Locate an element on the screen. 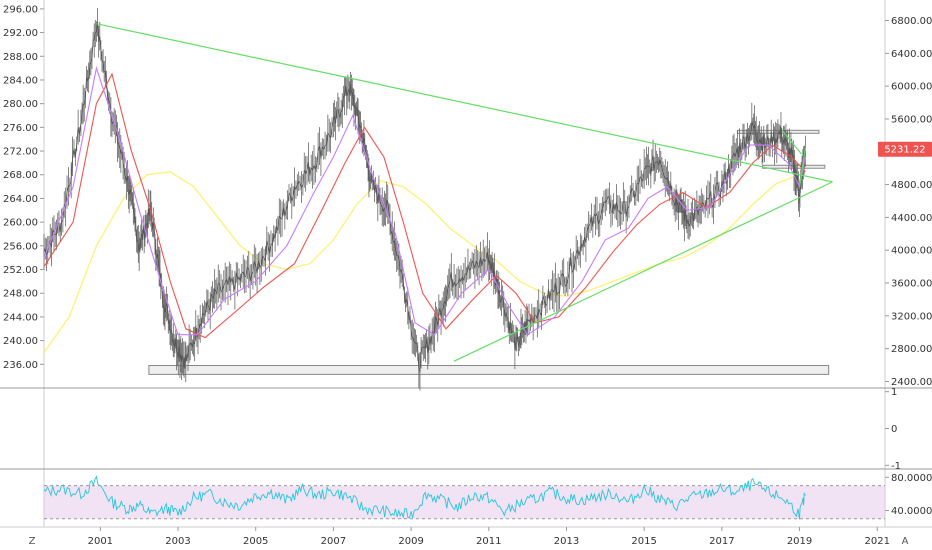 Image resolution: width=932 pixels, height=550 pixels. last-price-badge: 5231.22 is located at coordinates (905, 149).